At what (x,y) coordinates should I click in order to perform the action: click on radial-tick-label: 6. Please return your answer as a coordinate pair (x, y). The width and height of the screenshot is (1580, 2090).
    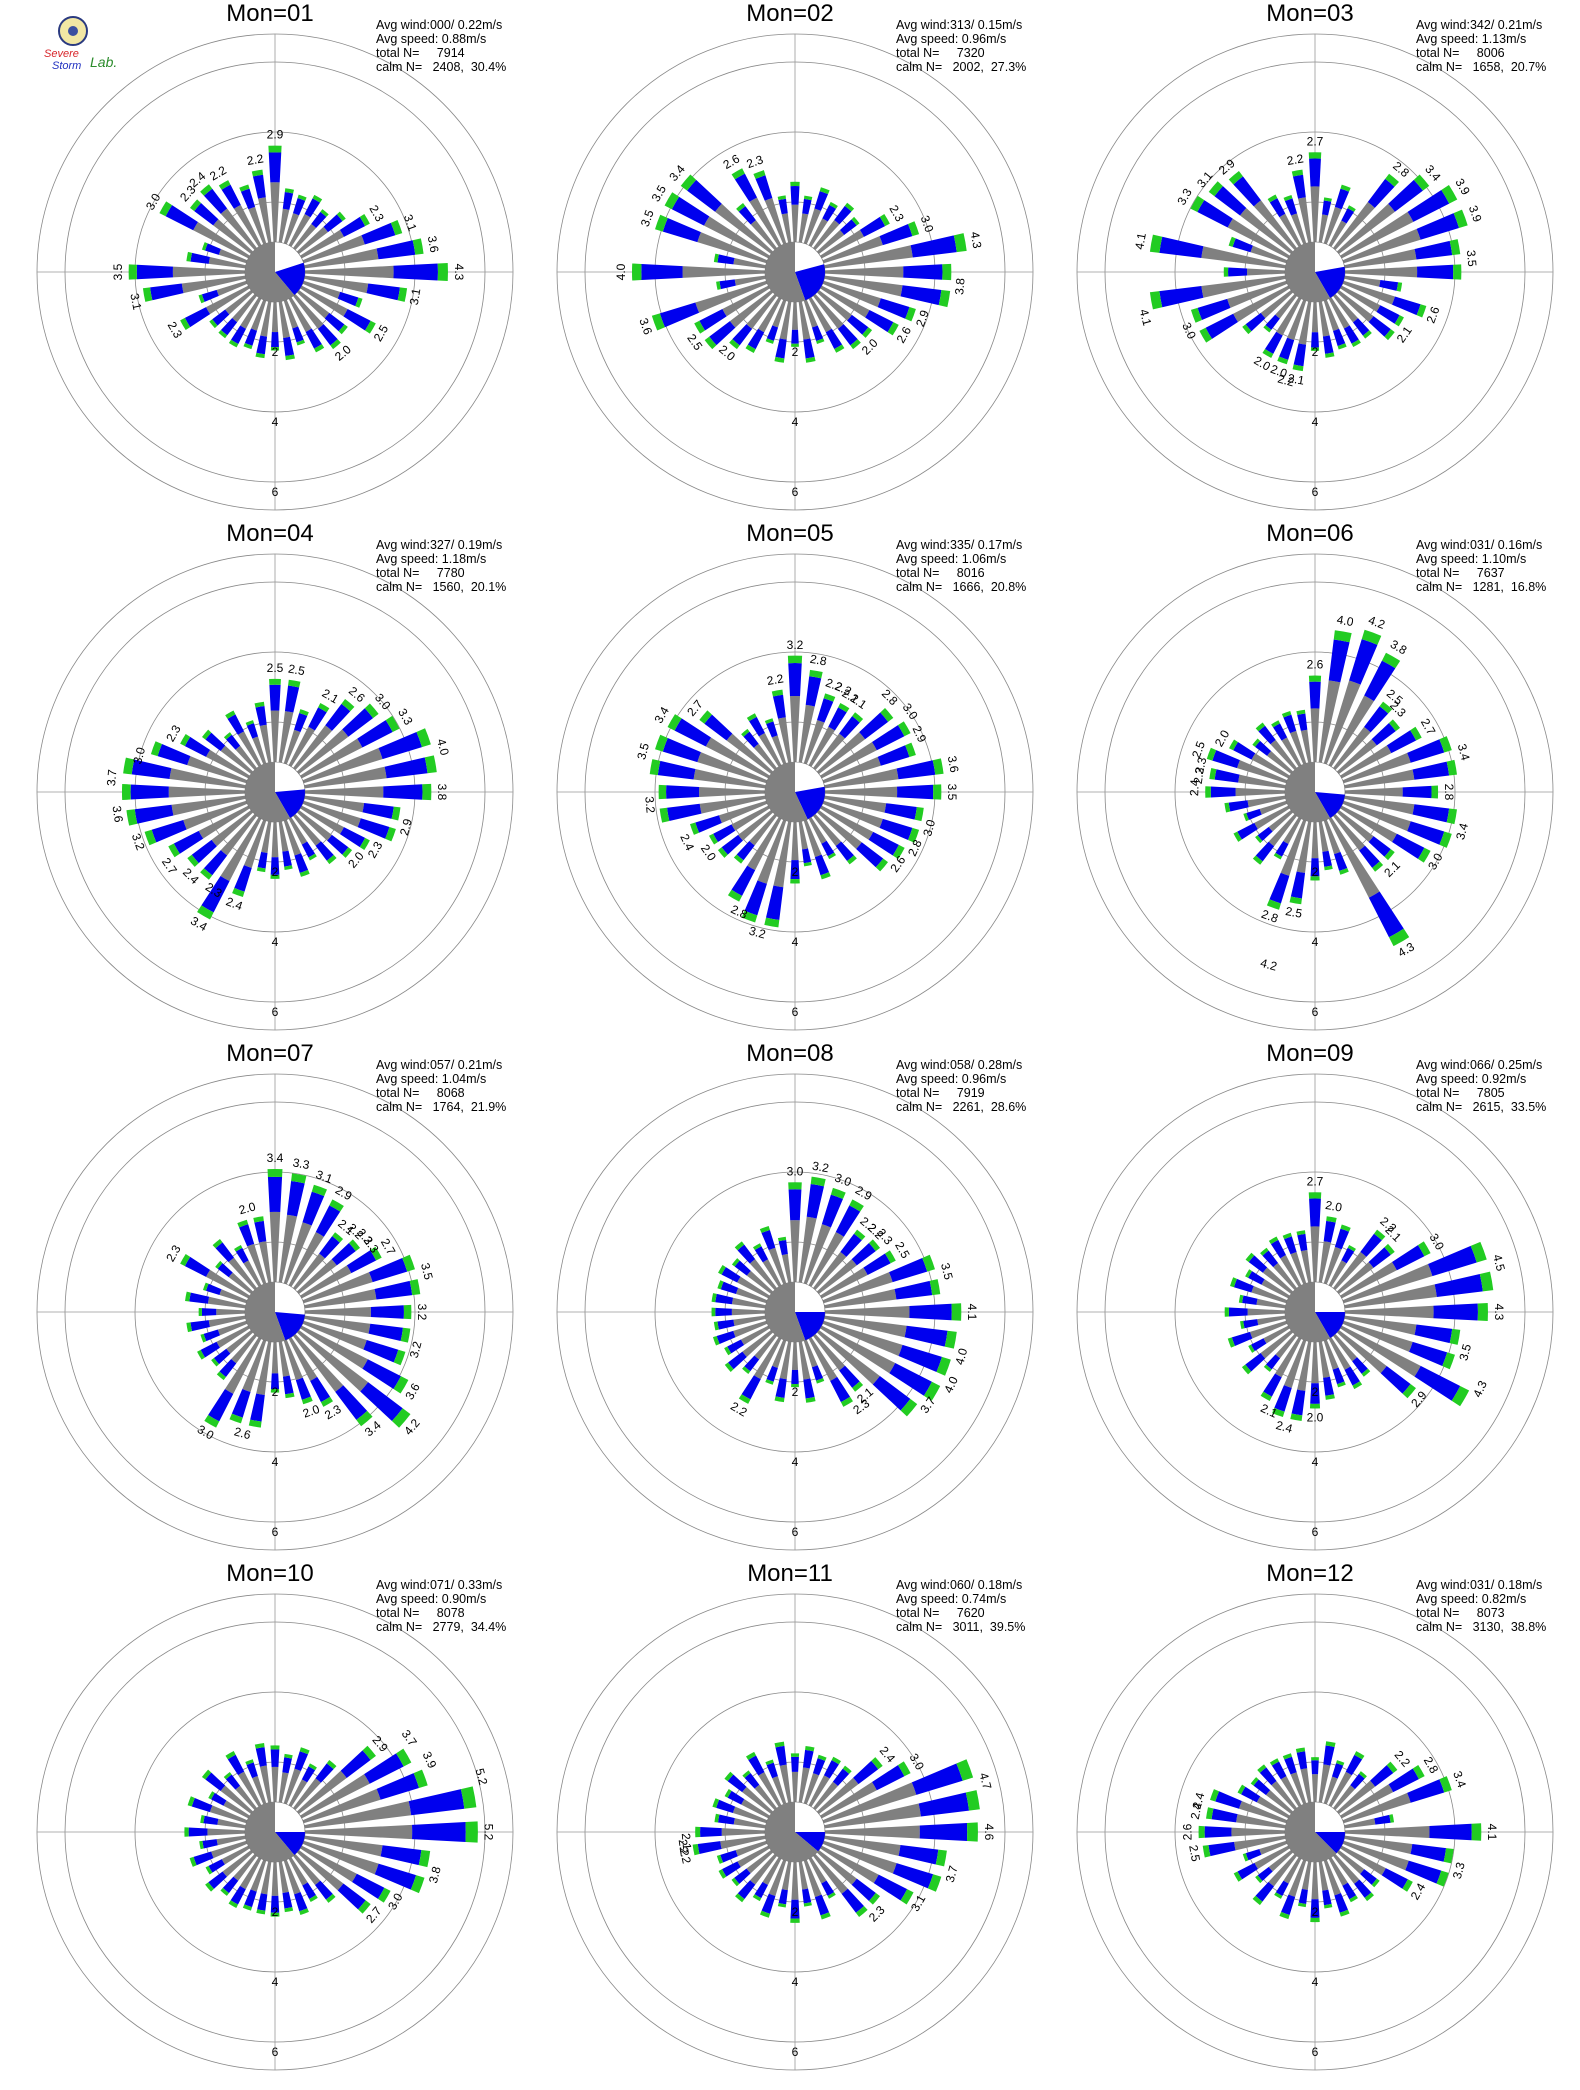
    Looking at the image, I should click on (1315, 2052).